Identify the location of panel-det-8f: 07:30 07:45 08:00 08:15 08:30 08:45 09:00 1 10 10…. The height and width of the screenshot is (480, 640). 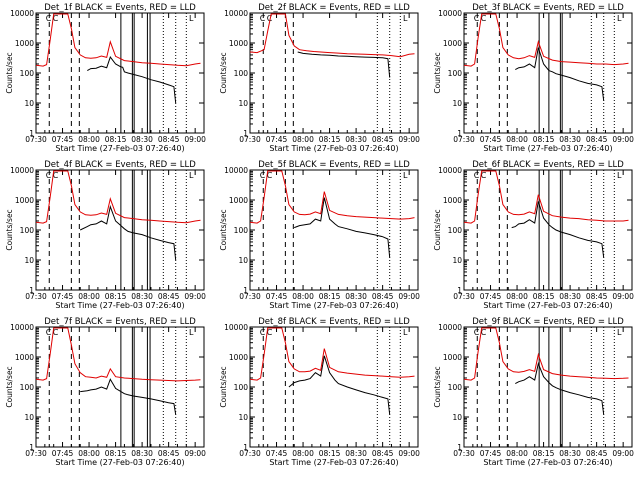
(319, 392).